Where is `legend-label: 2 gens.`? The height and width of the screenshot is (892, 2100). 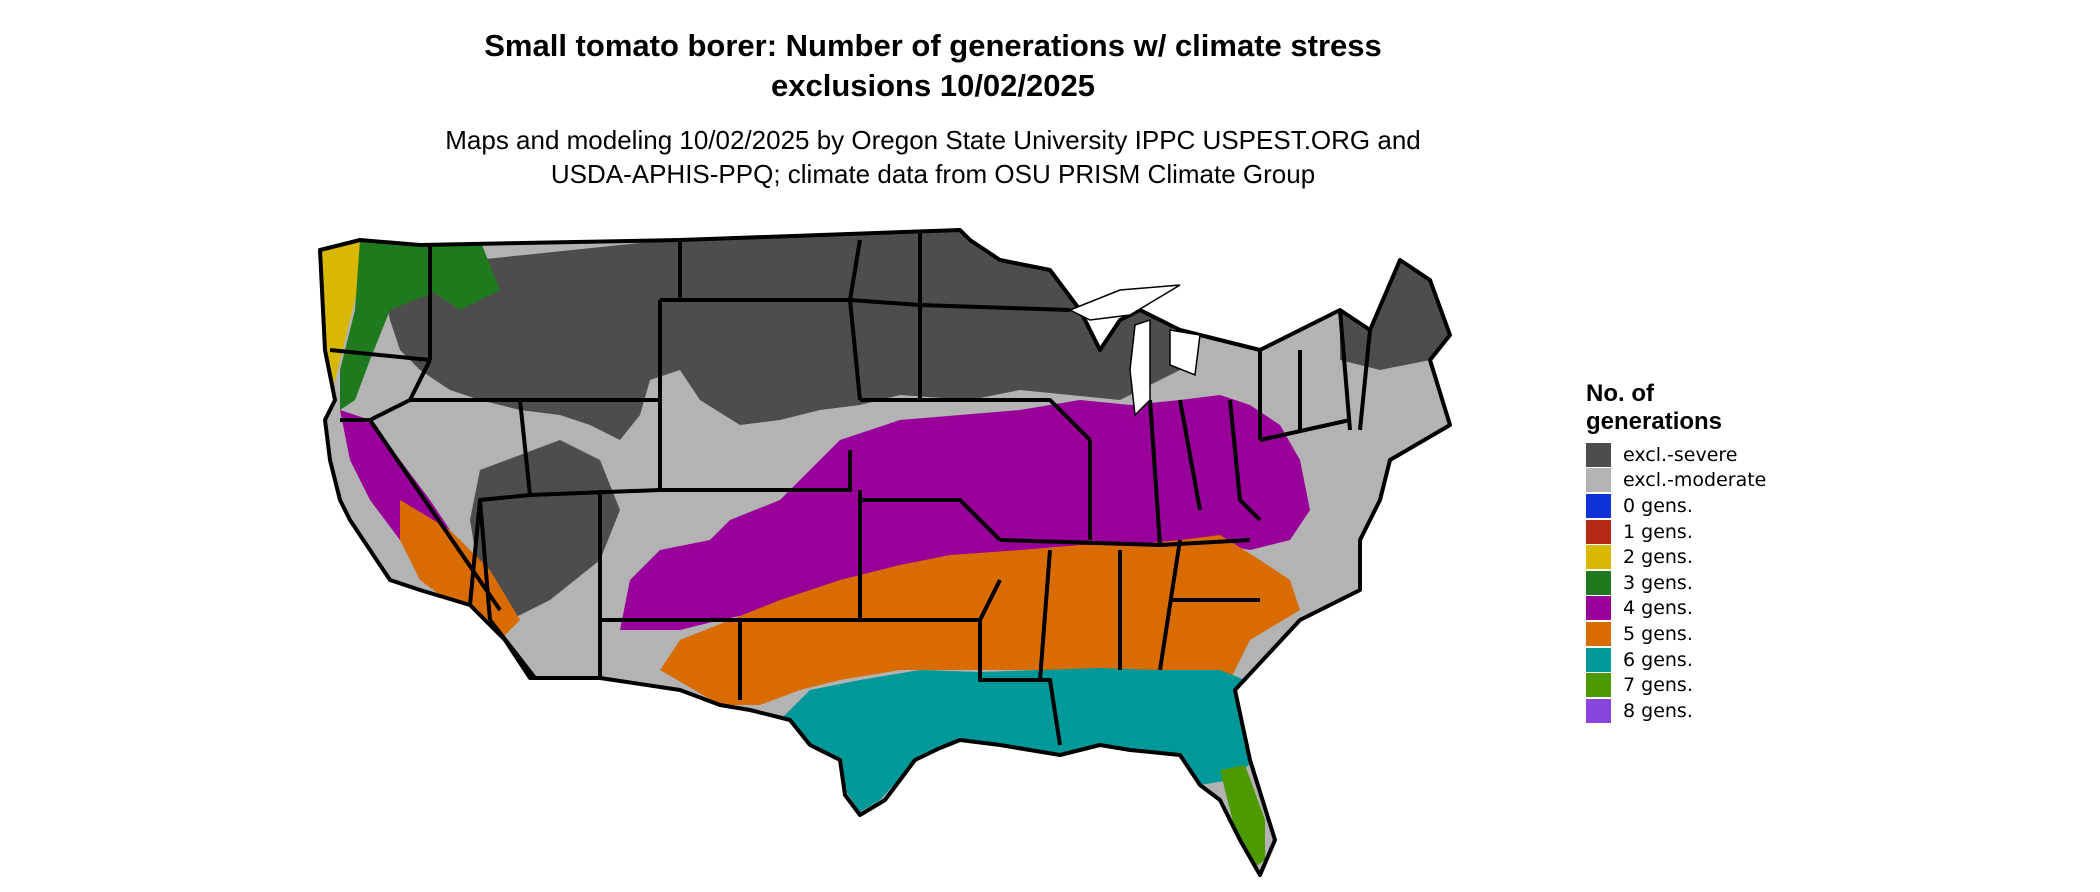
legend-label: 2 gens. is located at coordinates (1658, 557).